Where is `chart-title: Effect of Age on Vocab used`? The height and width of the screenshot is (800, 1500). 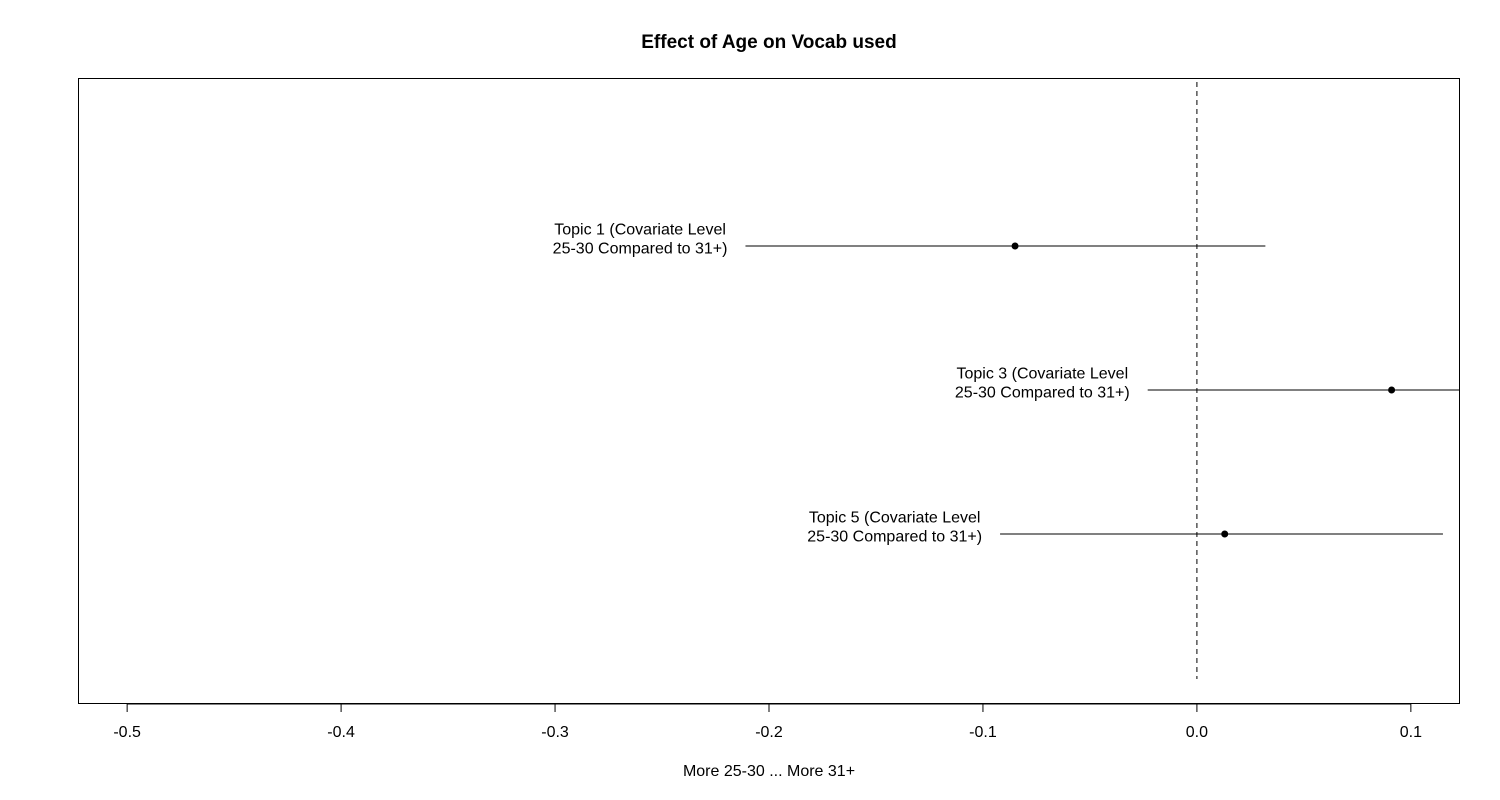
chart-title: Effect of Age on Vocab used is located at coordinates (768, 42).